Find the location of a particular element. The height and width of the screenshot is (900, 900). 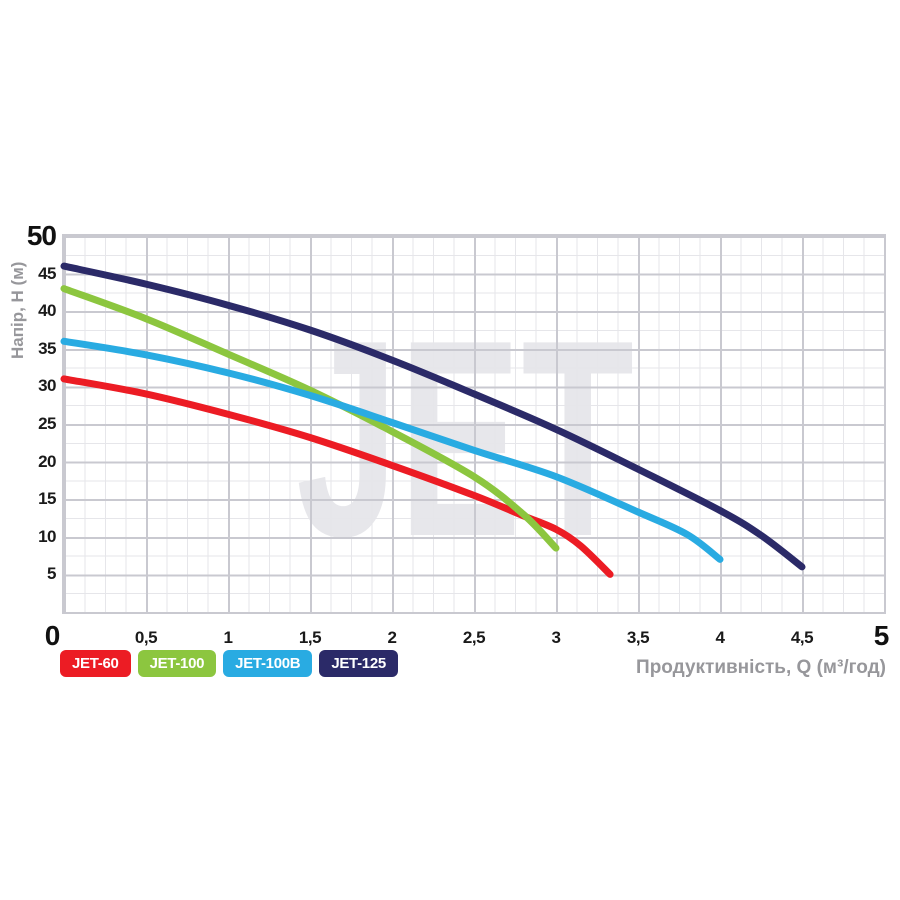

y-tick-20: 20 is located at coordinates (47, 461).